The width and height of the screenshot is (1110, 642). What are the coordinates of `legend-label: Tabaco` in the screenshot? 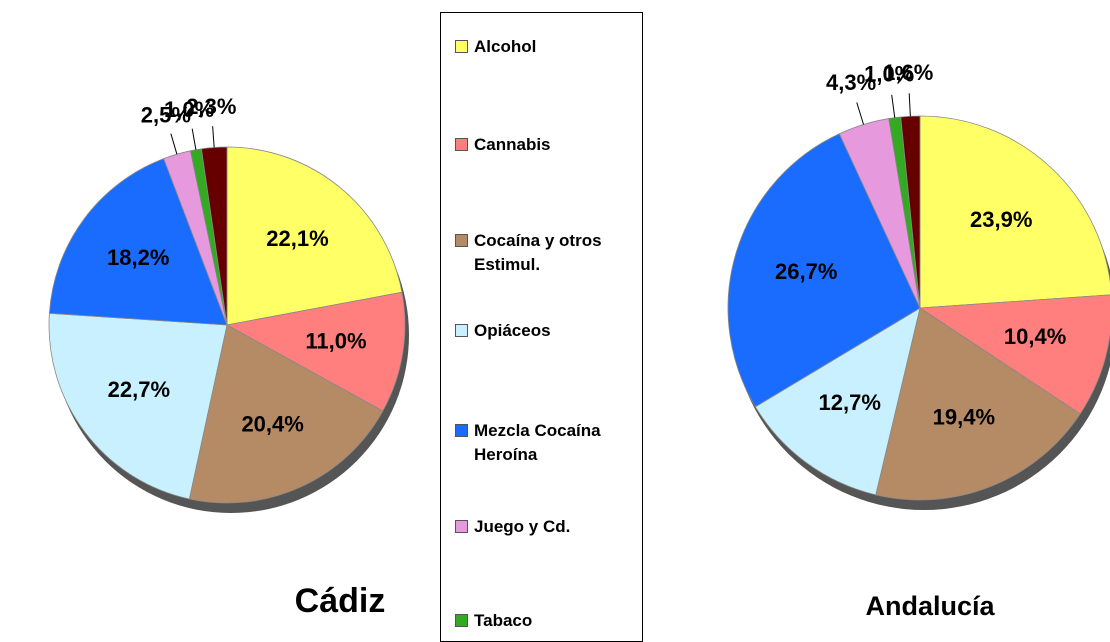 It's located at (503, 620).